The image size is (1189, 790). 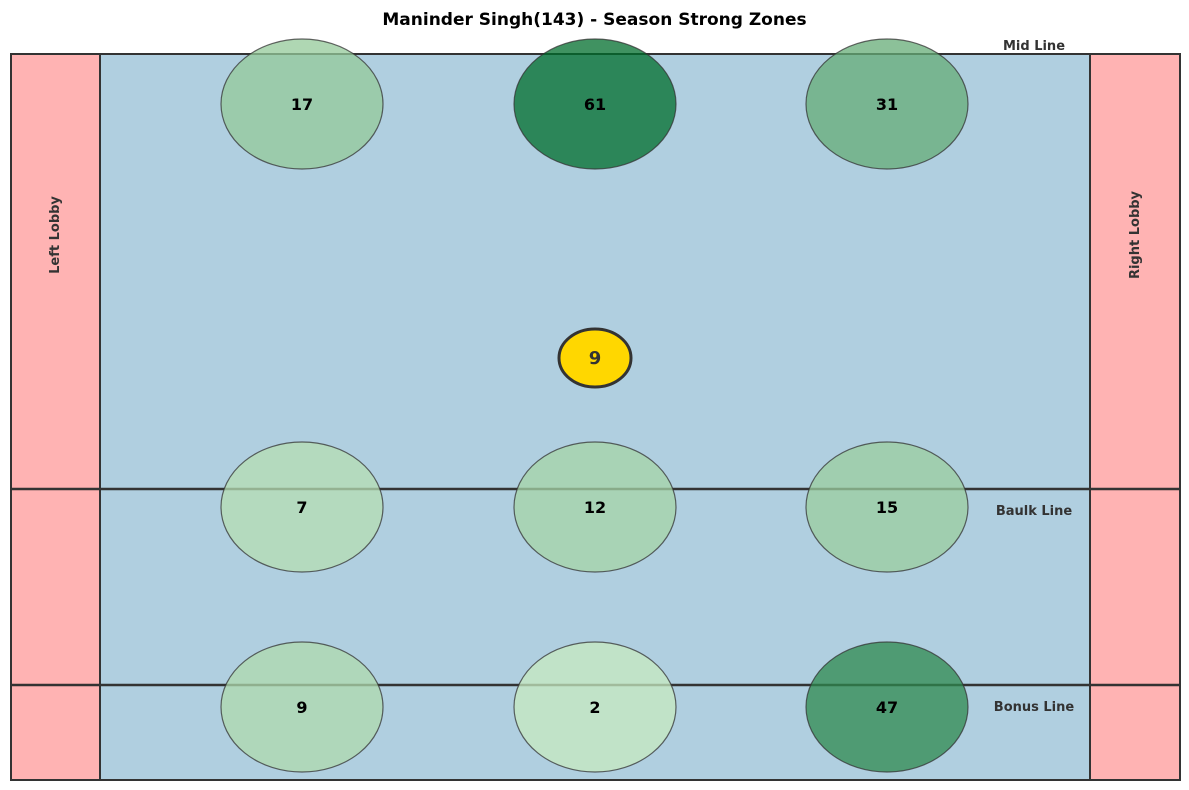 What do you see at coordinates (1135, 234) in the screenshot?
I see `right-lobby-label: Right Lobby` at bounding box center [1135, 234].